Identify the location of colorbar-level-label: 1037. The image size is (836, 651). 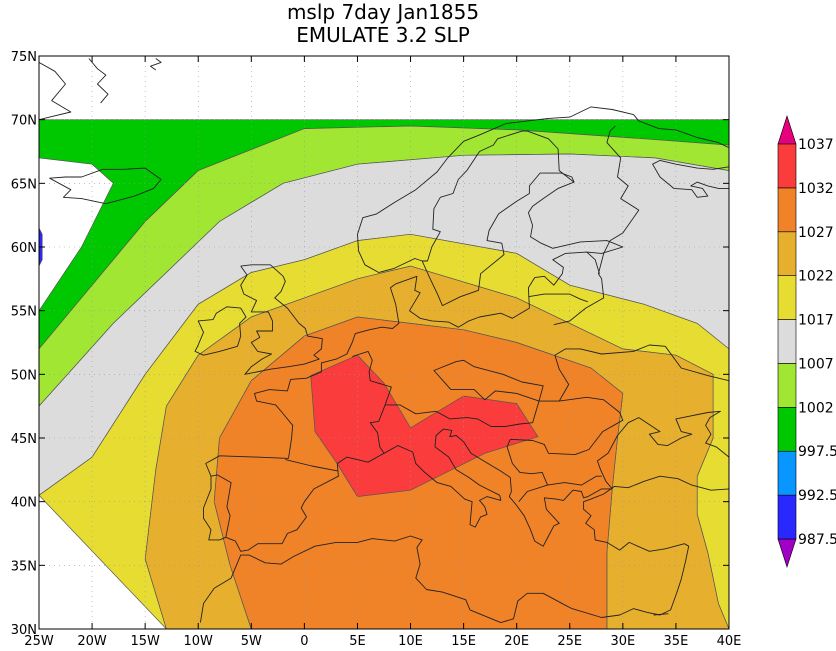
(816, 145).